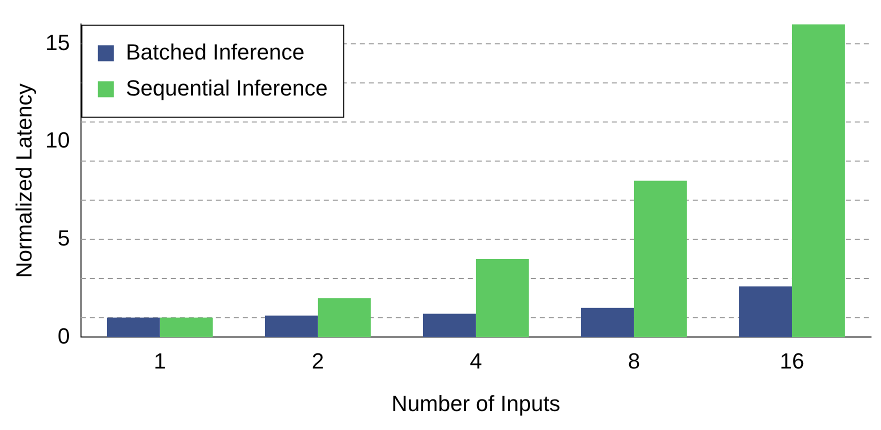  Describe the element at coordinates (634, 361) in the screenshot. I see `x-tick-label: 8` at that location.